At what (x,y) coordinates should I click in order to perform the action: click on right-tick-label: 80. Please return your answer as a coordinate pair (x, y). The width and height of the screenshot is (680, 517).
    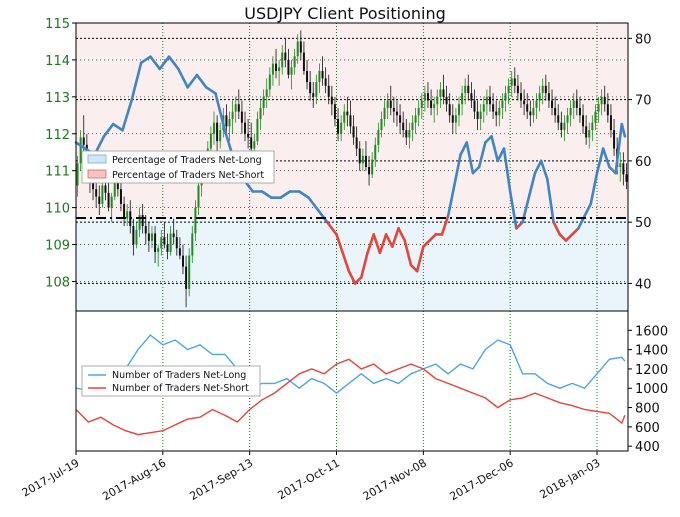
    Looking at the image, I should click on (643, 39).